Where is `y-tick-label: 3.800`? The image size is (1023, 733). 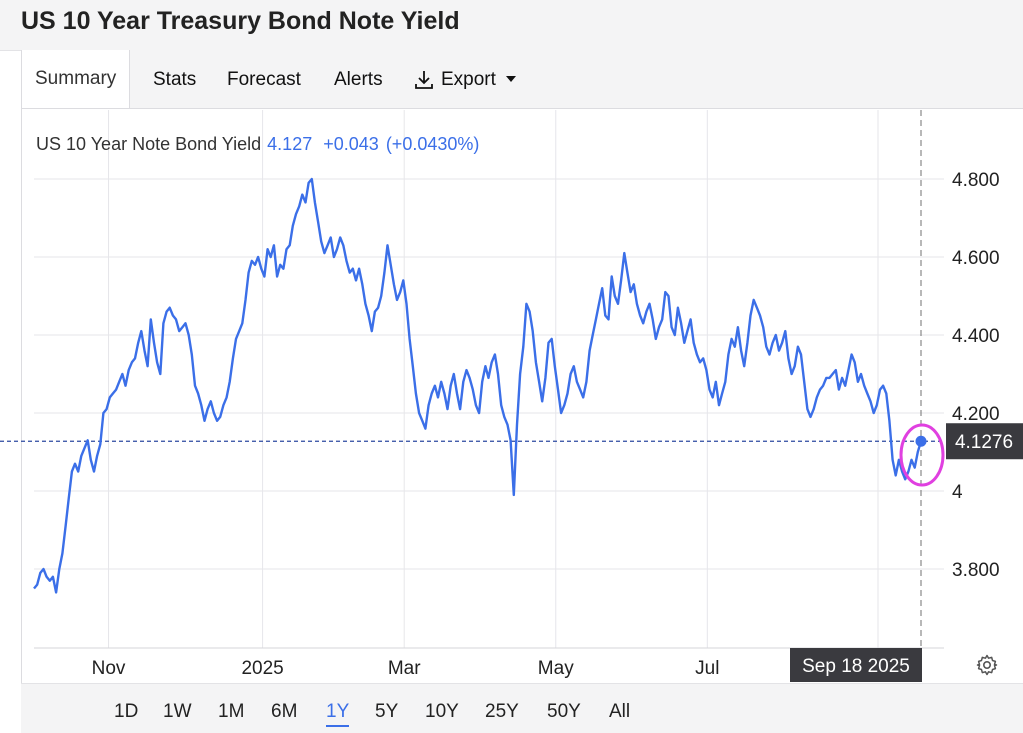
y-tick-label: 3.800 is located at coordinates (976, 570).